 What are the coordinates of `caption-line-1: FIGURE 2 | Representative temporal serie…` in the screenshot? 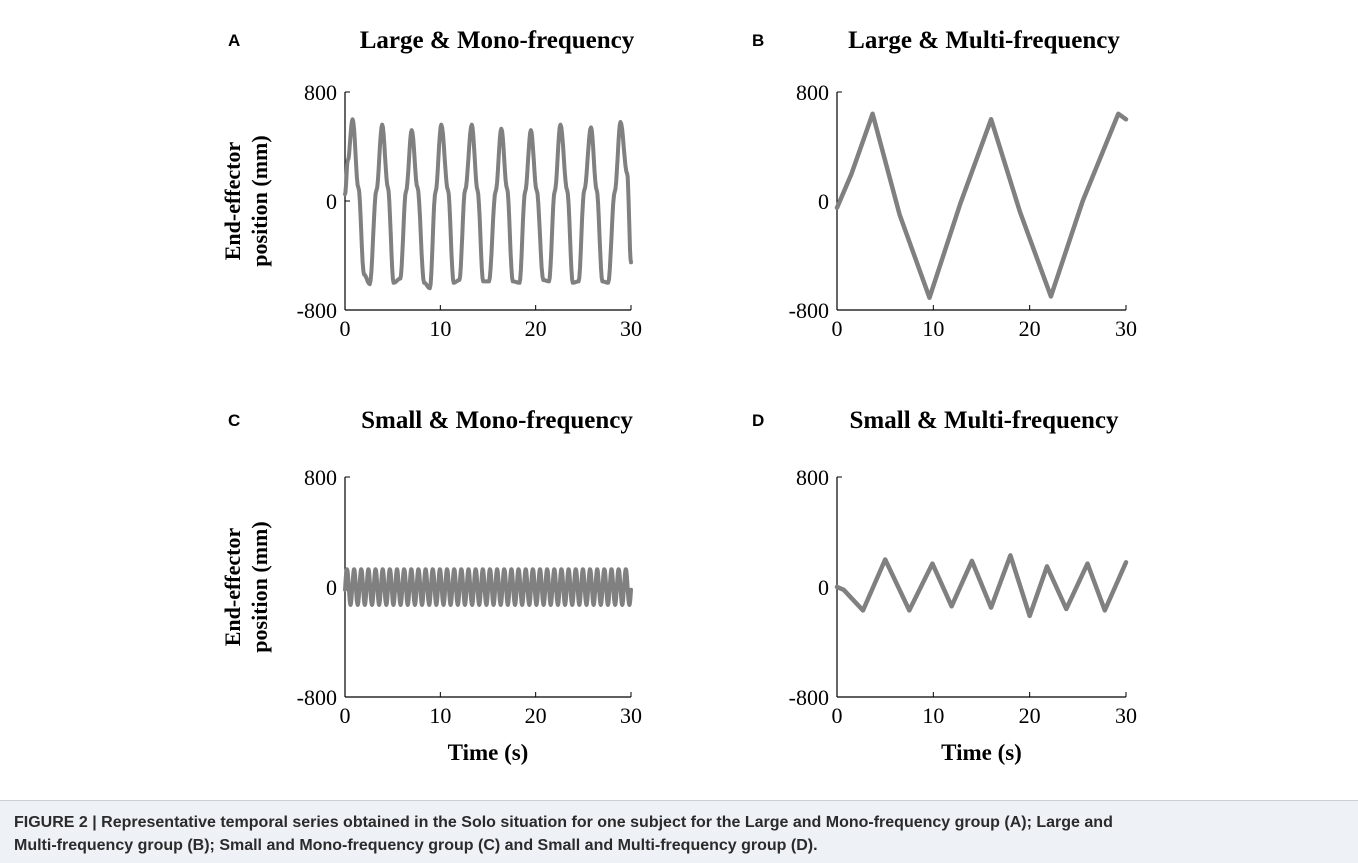 It's located at (563, 822).